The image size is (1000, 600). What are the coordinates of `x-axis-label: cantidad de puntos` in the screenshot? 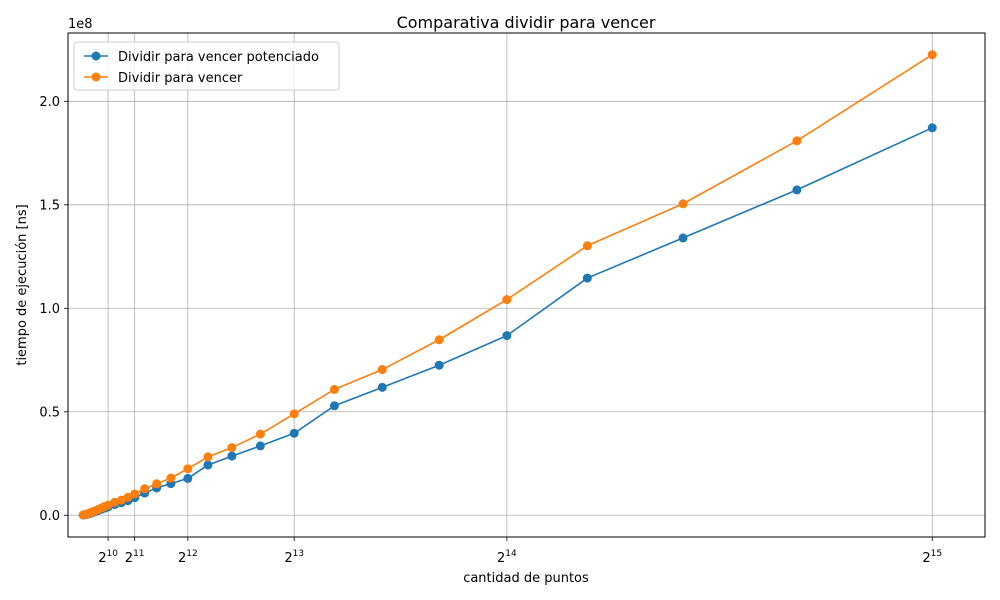 It's located at (526, 578).